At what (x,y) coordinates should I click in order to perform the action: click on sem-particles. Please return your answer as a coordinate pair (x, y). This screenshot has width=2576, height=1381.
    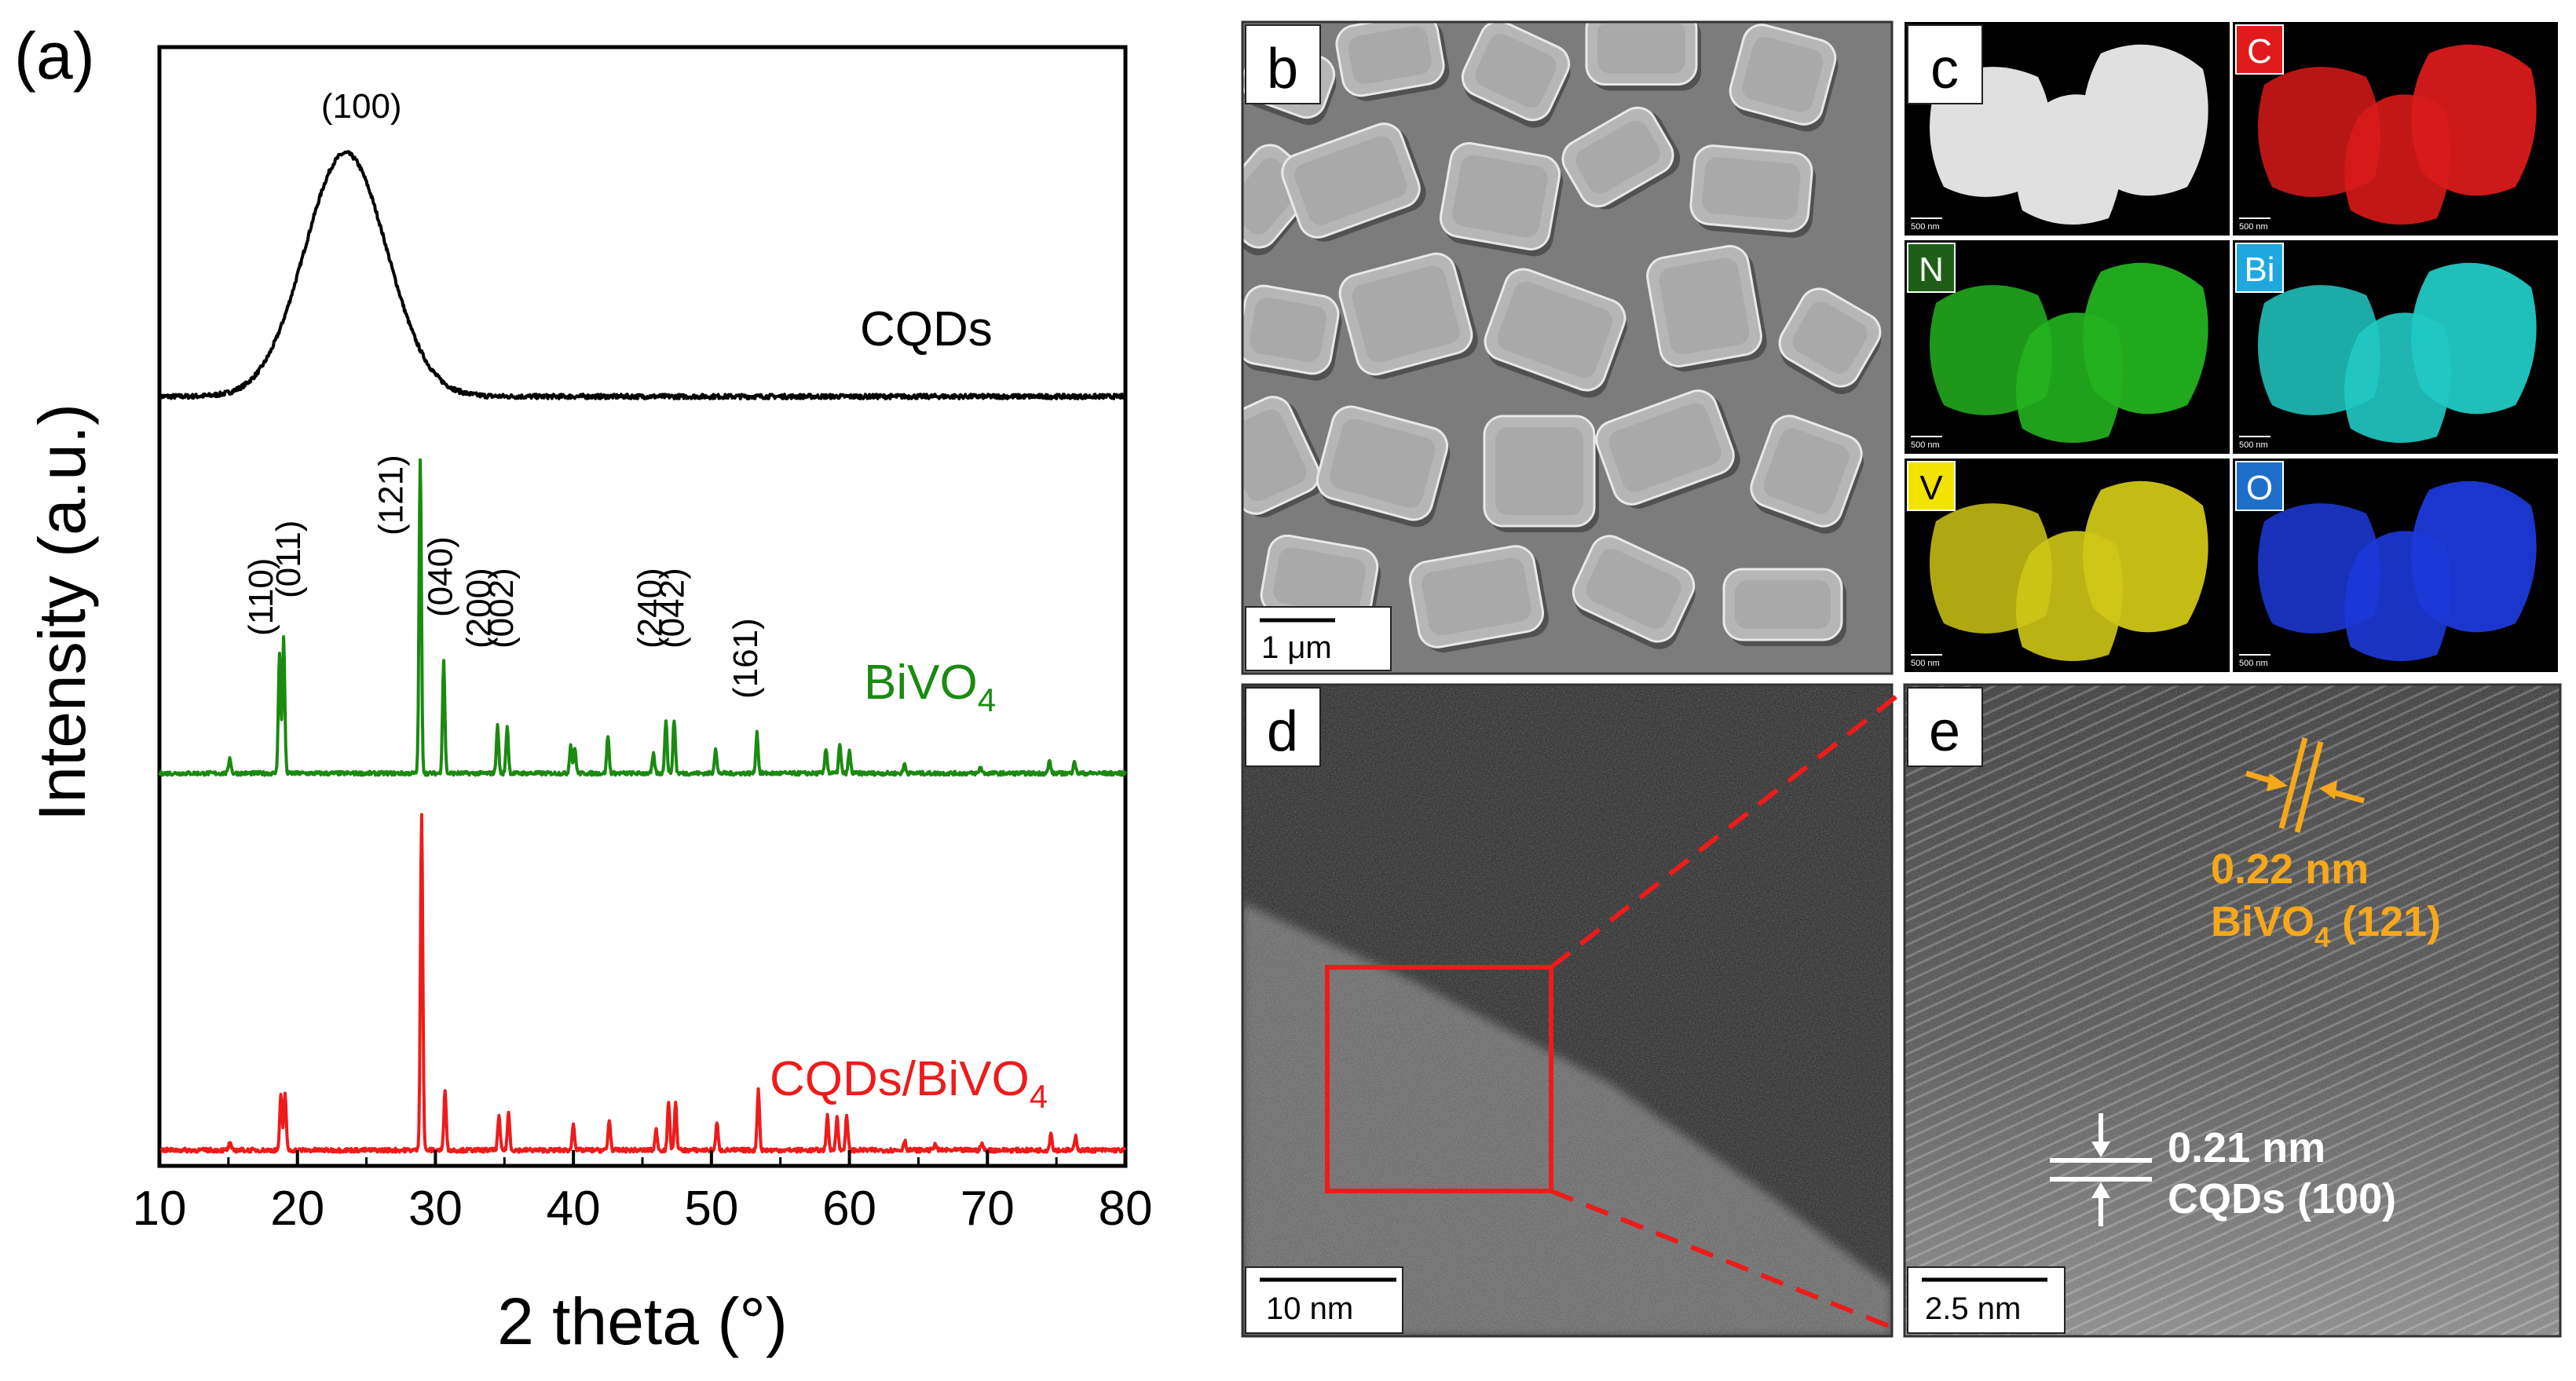
    Looking at the image, I should click on (1562, 338).